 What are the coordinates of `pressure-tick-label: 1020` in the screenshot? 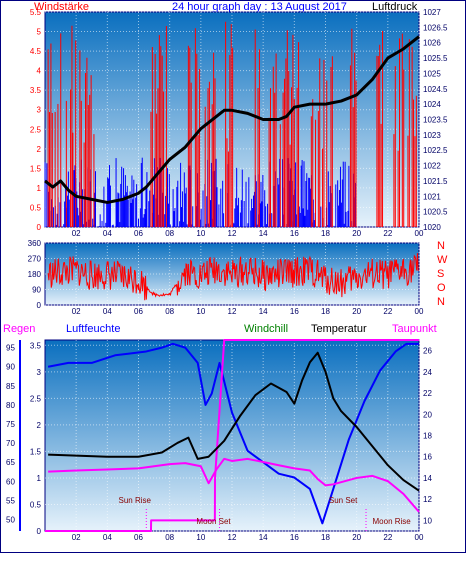 It's located at (432, 227).